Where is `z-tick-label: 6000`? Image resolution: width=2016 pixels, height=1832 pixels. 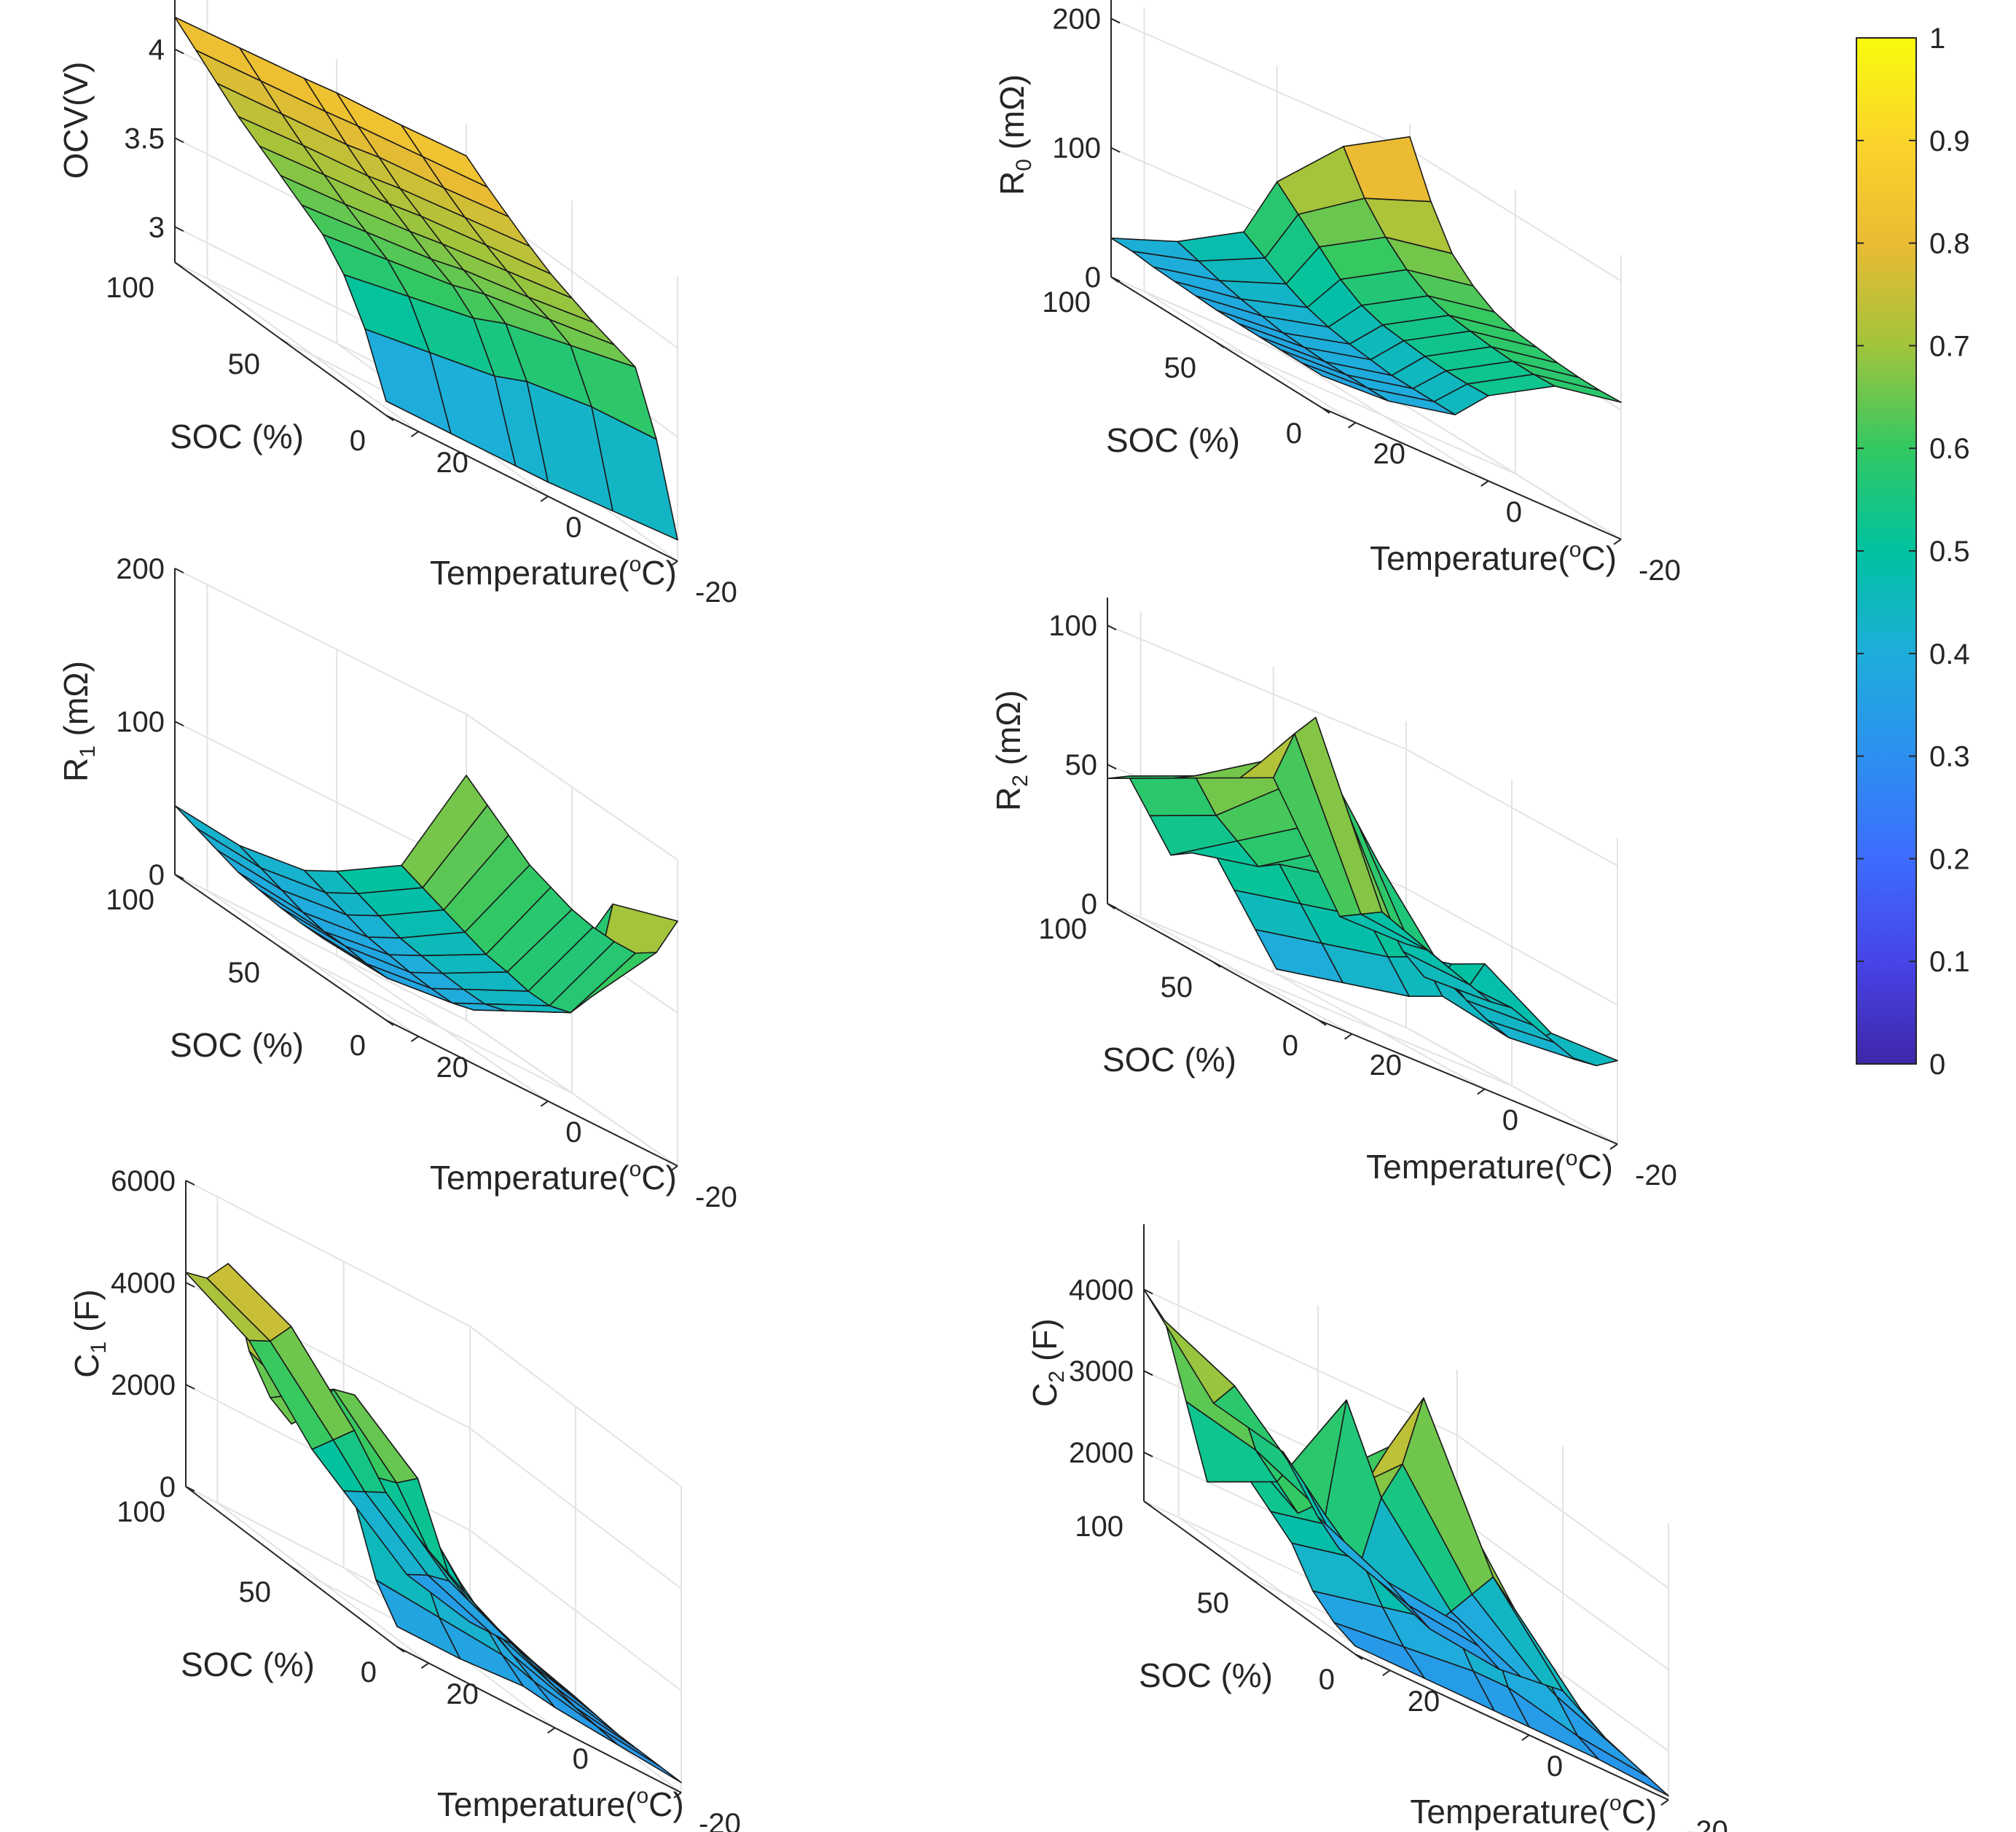 z-tick-label: 6000 is located at coordinates (143, 1181).